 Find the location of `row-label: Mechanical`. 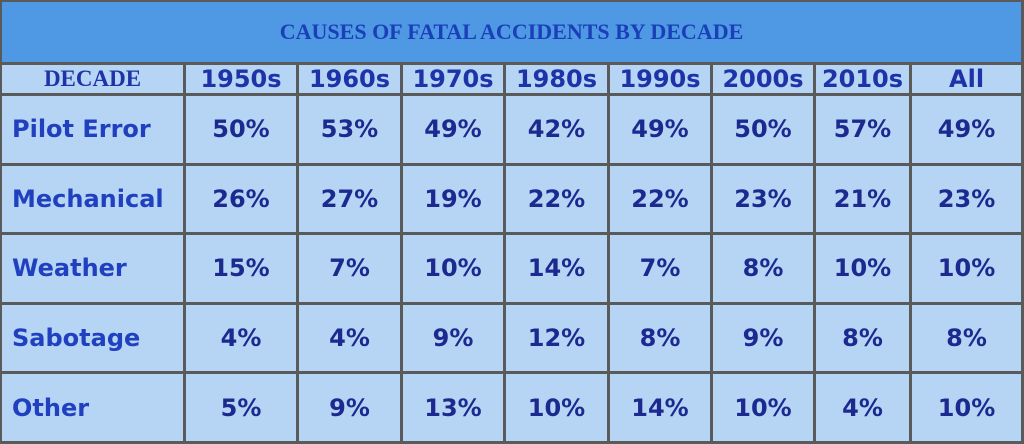

row-label: Mechanical is located at coordinates (93, 199).